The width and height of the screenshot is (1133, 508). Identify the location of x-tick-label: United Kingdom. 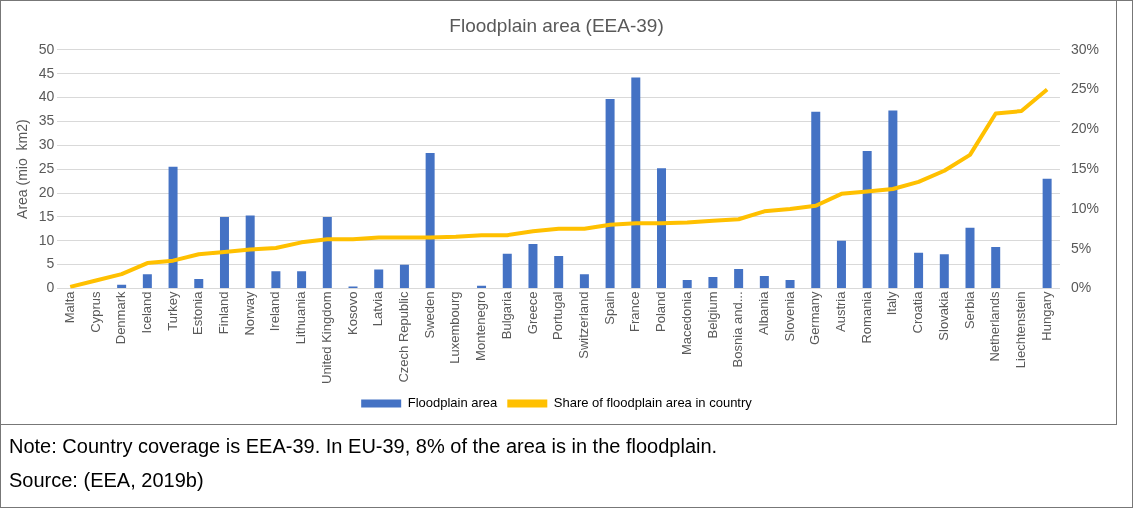
(326, 337).